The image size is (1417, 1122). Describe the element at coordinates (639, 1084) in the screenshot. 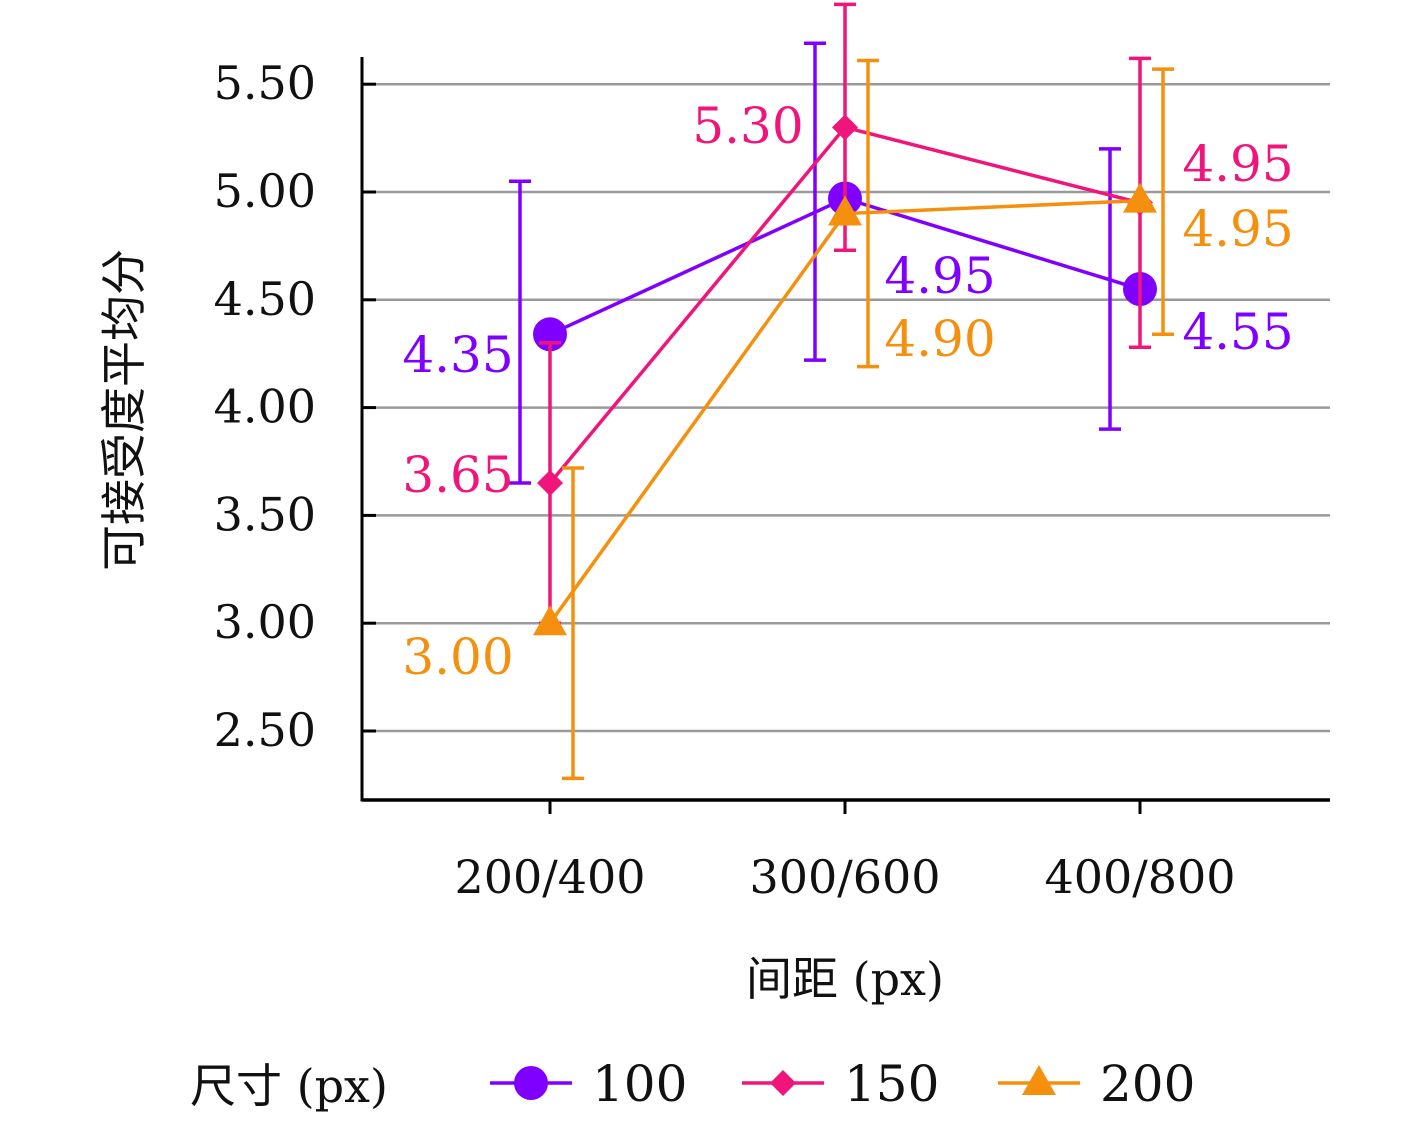

I see `legend-label: 100` at that location.